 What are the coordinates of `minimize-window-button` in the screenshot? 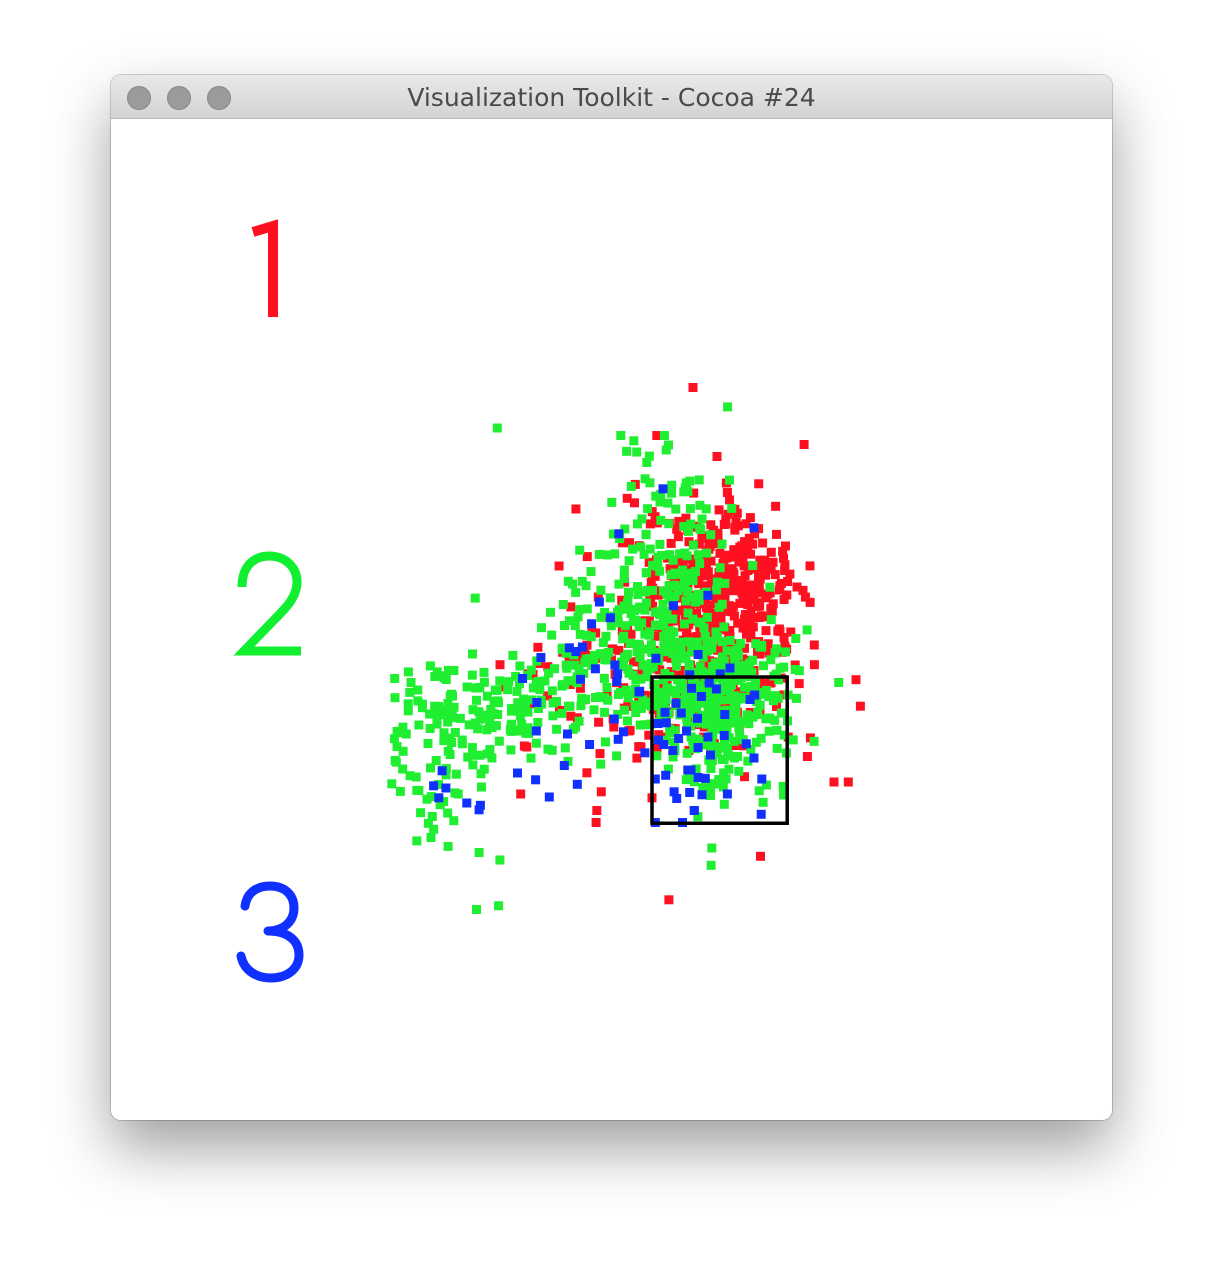 It's located at (179, 98).